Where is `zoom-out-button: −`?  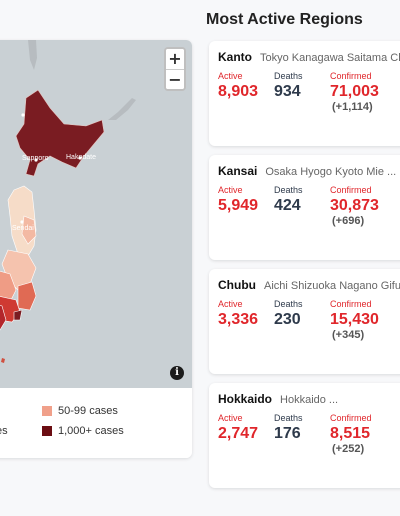 zoom-out-button: − is located at coordinates (175, 79).